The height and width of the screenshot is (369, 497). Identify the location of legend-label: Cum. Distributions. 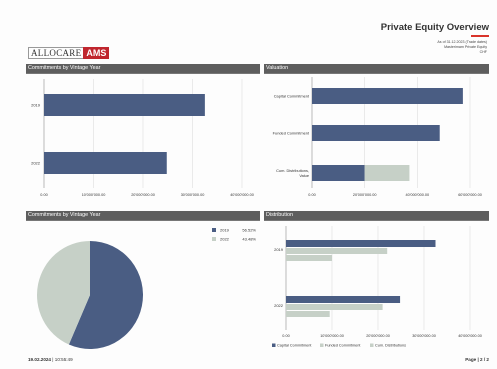
(390, 346).